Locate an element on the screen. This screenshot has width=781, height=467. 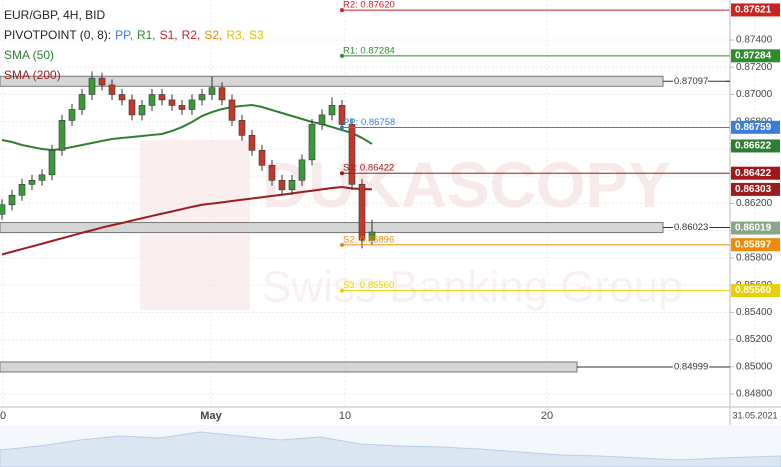
current-price-label: 0.86019 is located at coordinates (753, 228).